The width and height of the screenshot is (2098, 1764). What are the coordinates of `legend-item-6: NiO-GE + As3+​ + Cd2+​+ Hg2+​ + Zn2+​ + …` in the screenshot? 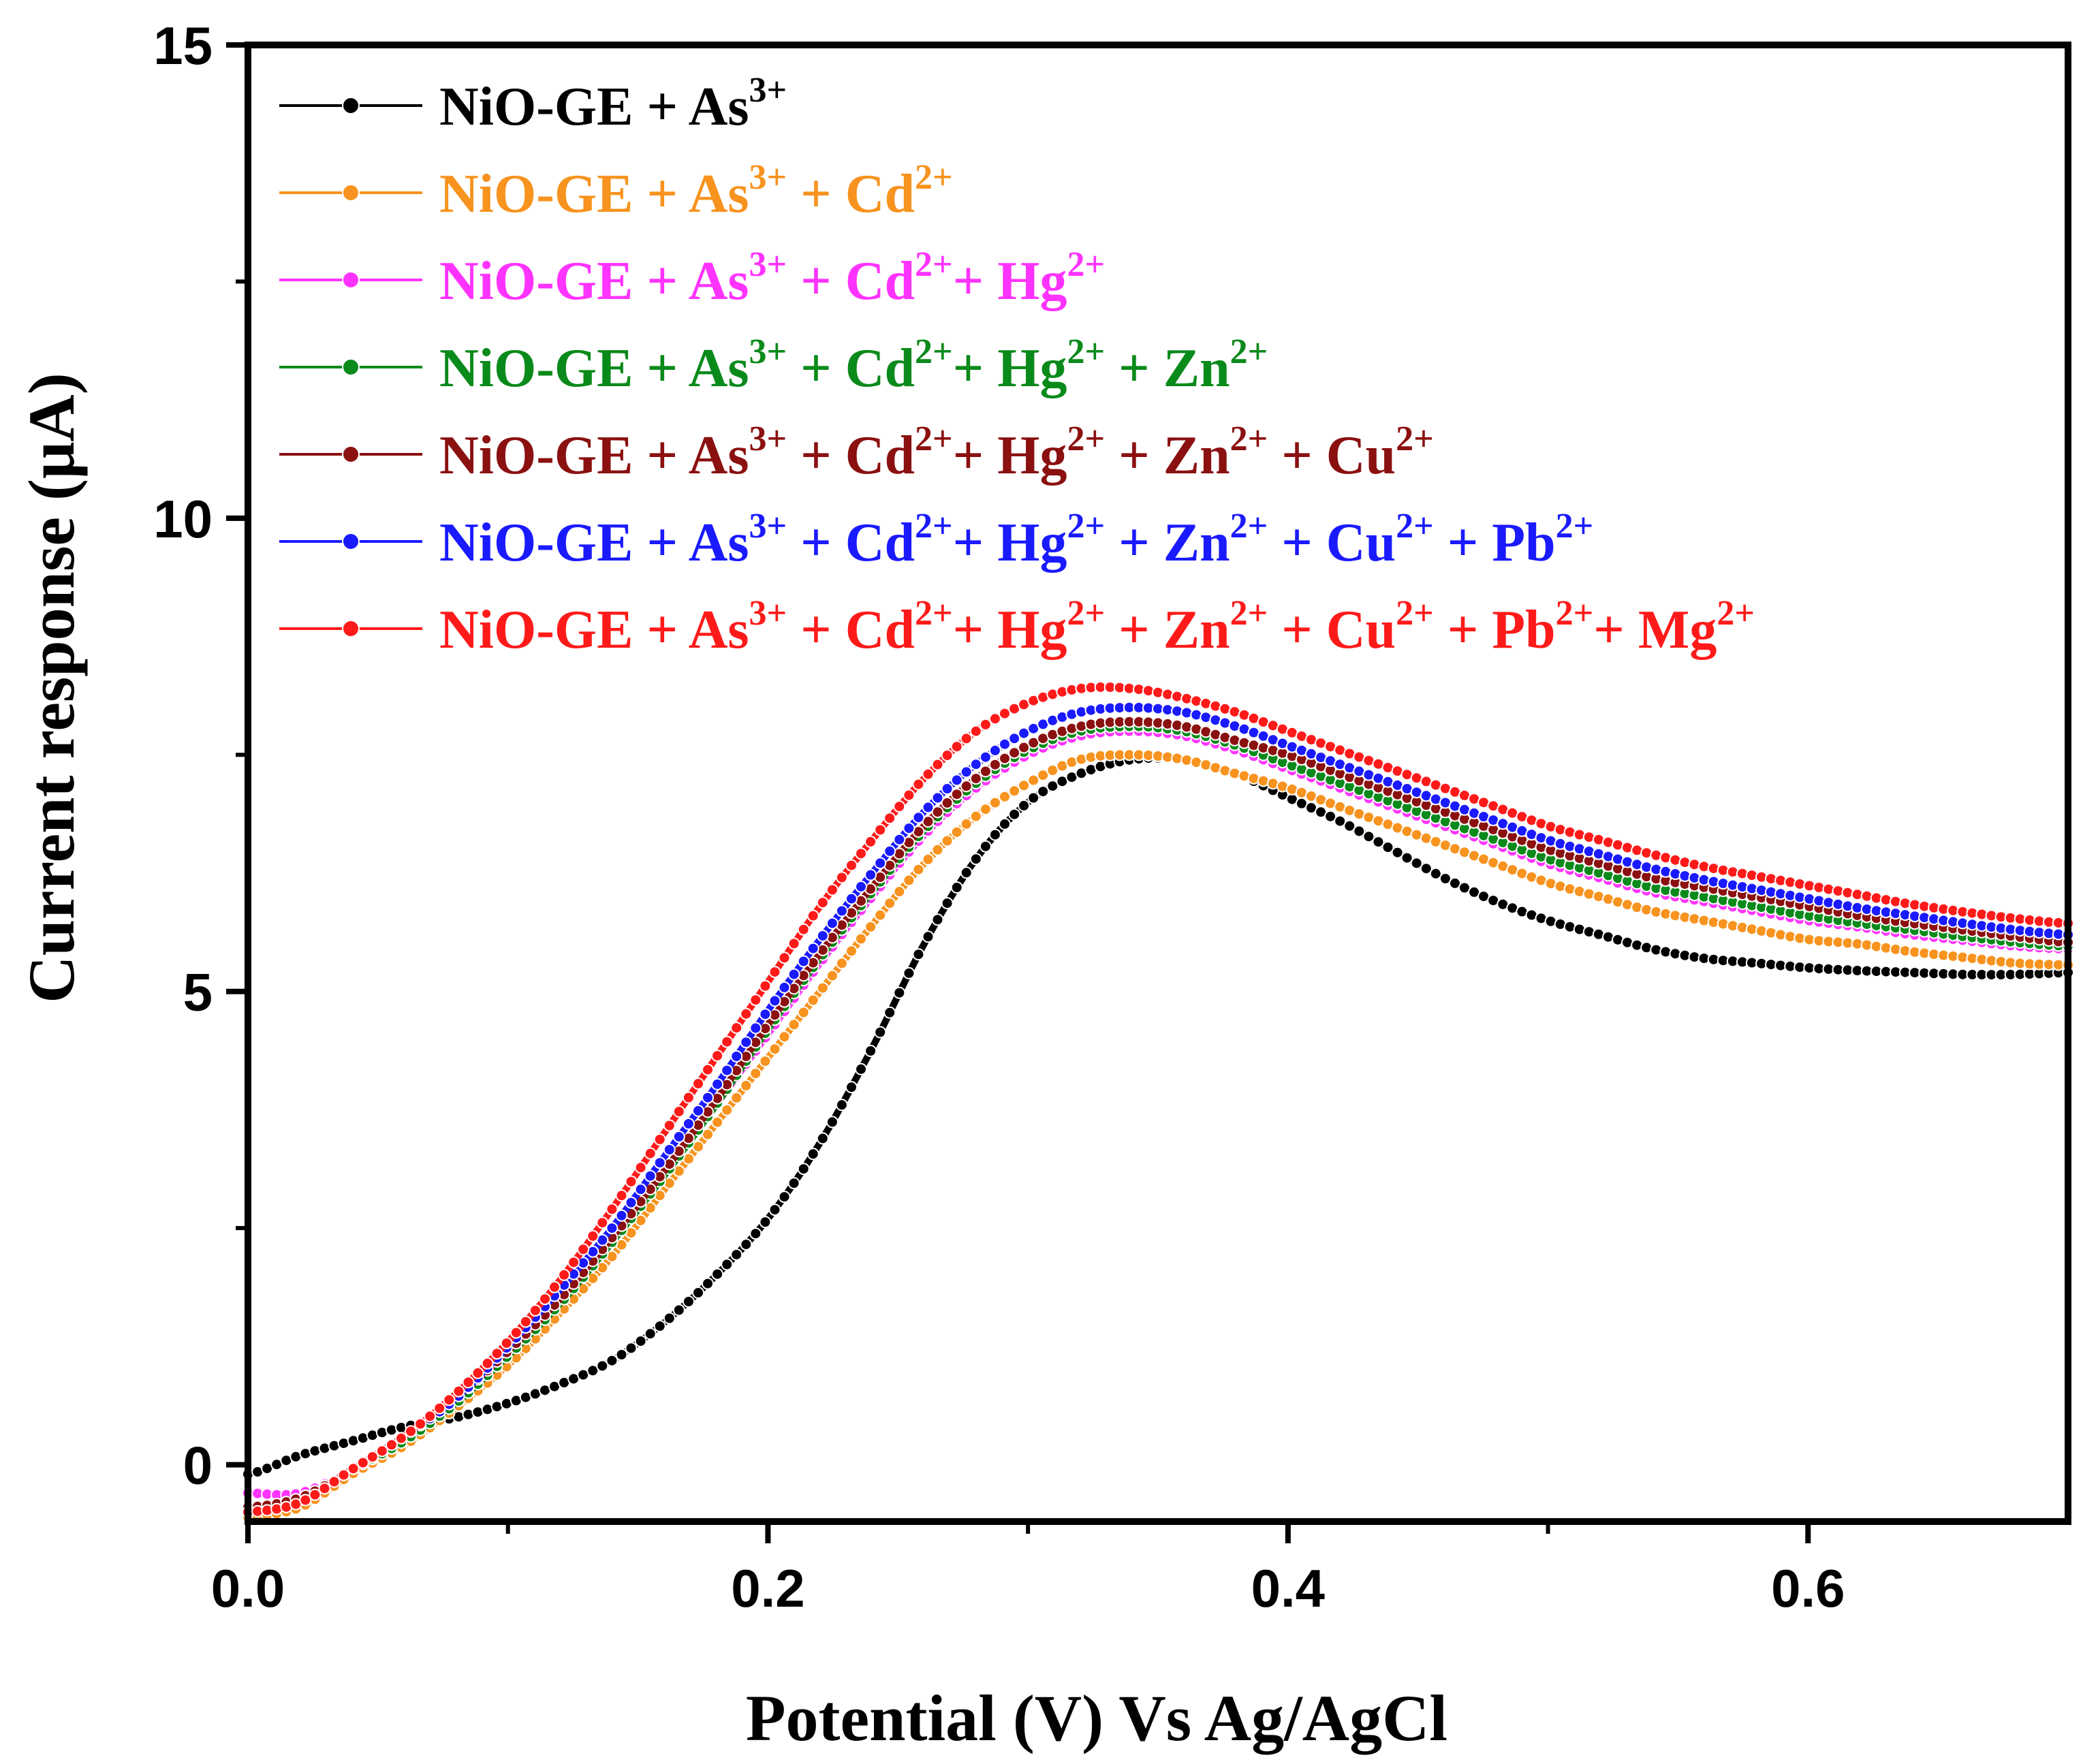 It's located at (936, 540).